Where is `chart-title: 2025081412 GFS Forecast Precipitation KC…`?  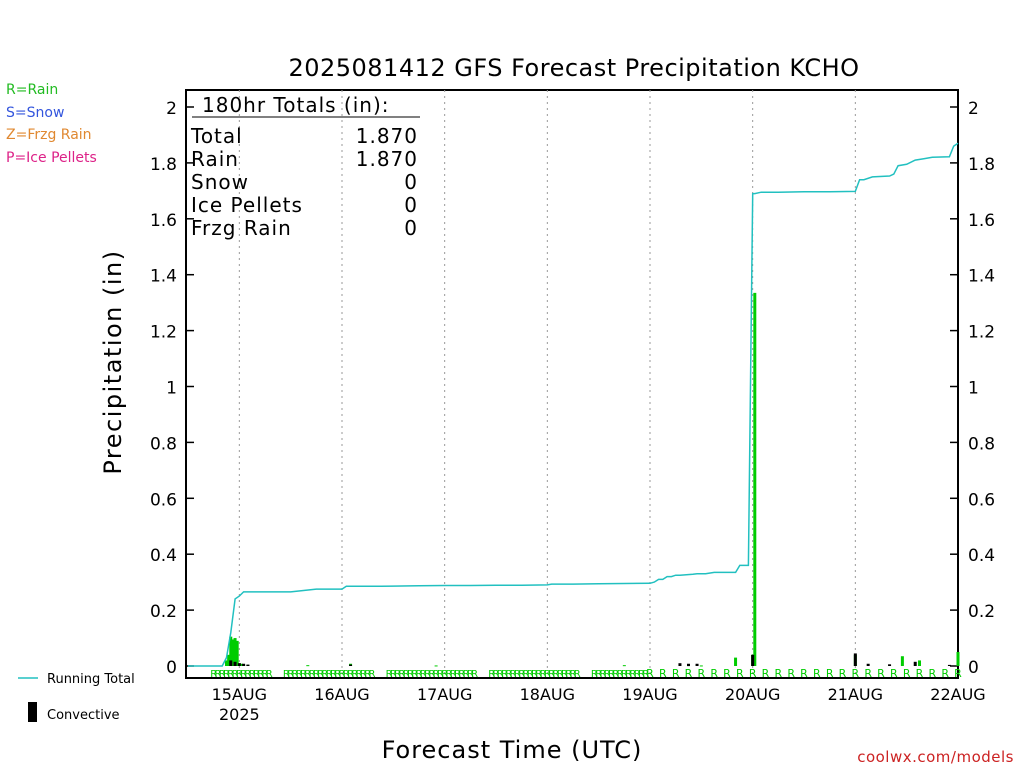
chart-title: 2025081412 GFS Forecast Precipitation KC… is located at coordinates (573, 68).